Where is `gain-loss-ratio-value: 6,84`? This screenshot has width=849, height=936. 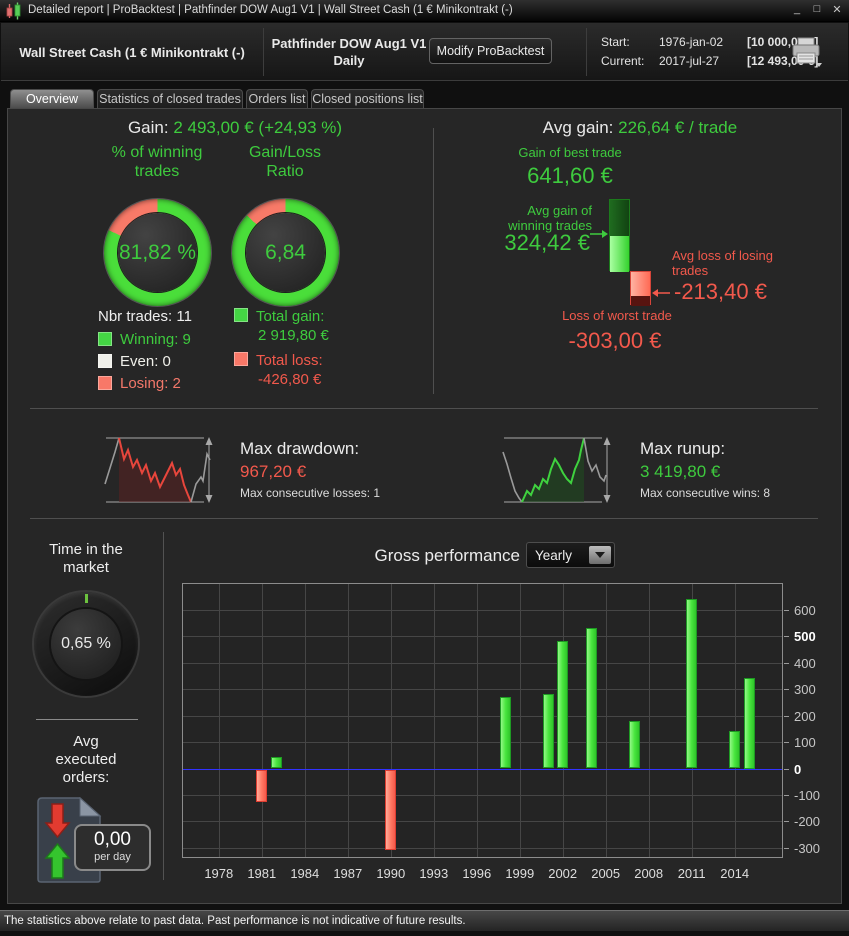 gain-loss-ratio-value: 6,84 is located at coordinates (285, 252).